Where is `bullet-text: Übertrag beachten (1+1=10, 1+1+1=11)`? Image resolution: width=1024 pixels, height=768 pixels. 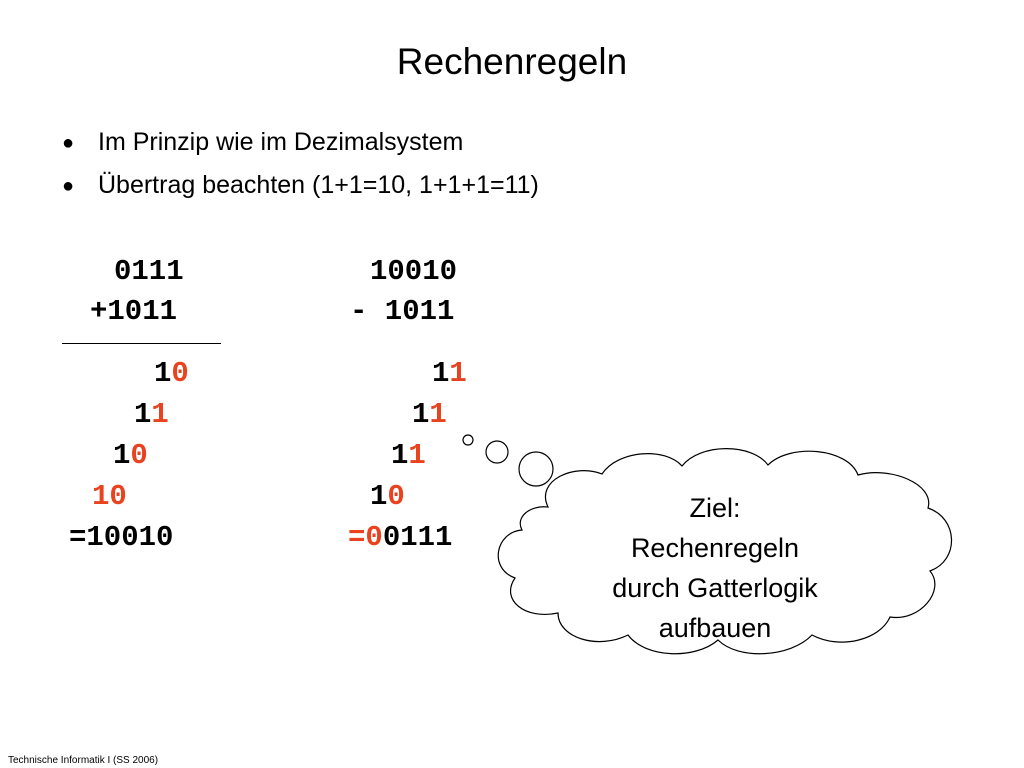
bullet-text: Übertrag beachten (1+1=10, 1+1+1=11) is located at coordinates (318, 185).